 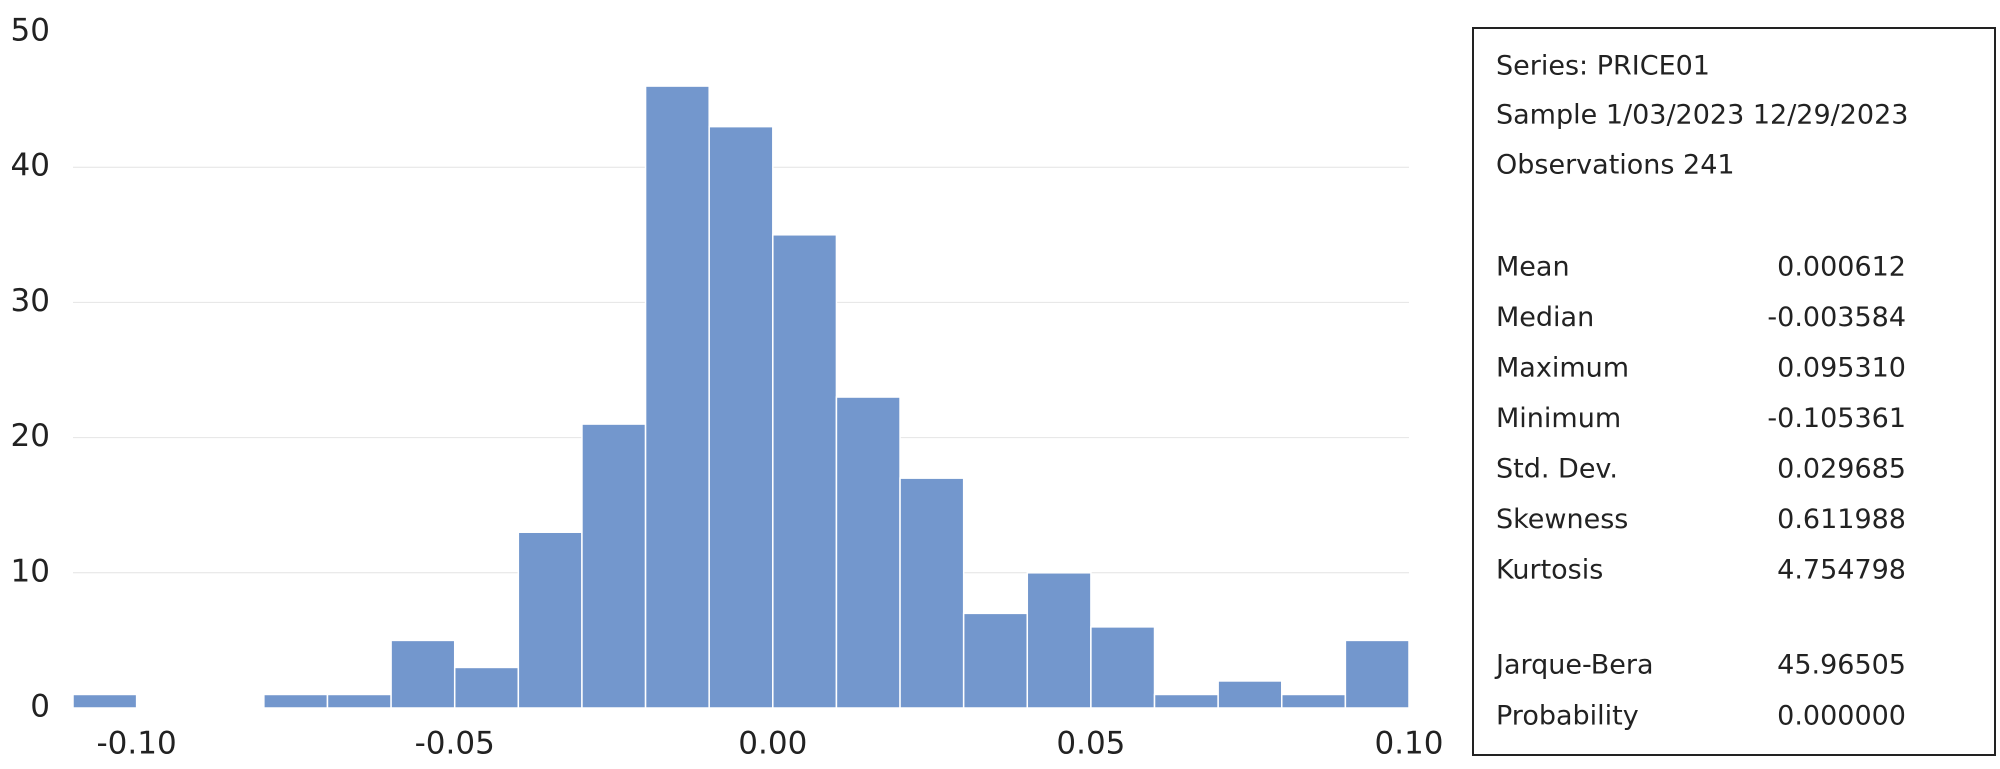 I want to click on test-name: Probability, so click(x=1567, y=716).